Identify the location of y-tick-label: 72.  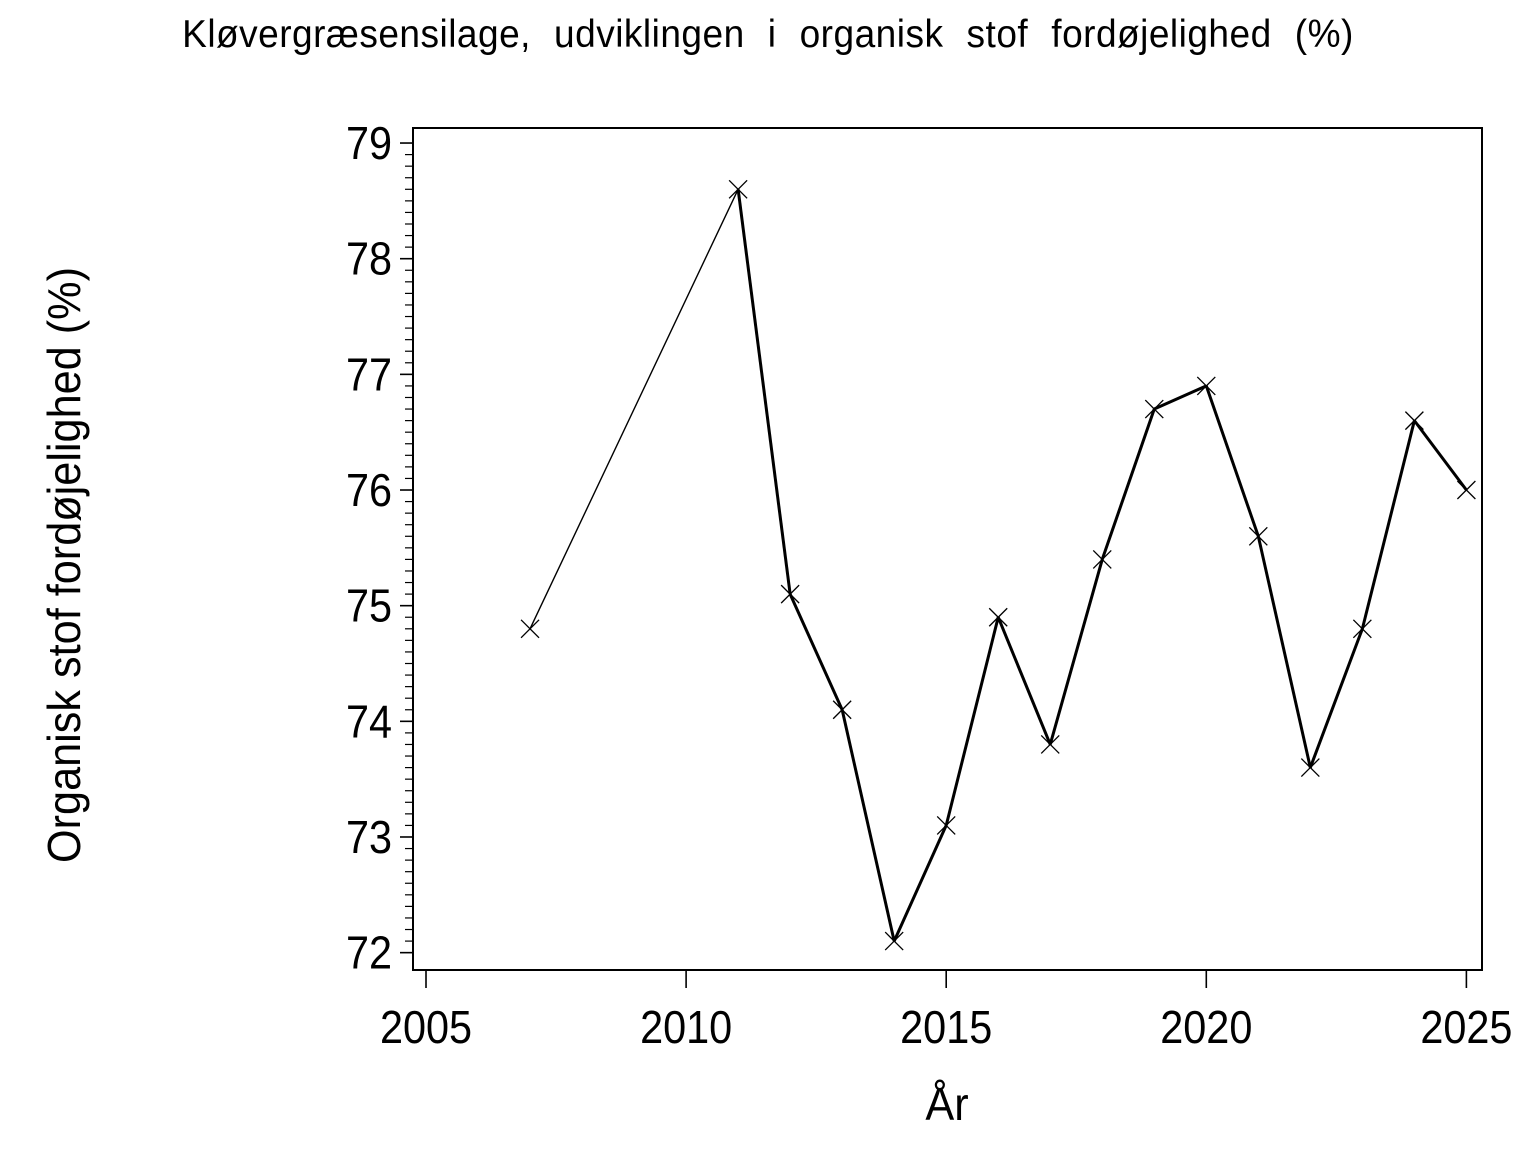
(369, 954).